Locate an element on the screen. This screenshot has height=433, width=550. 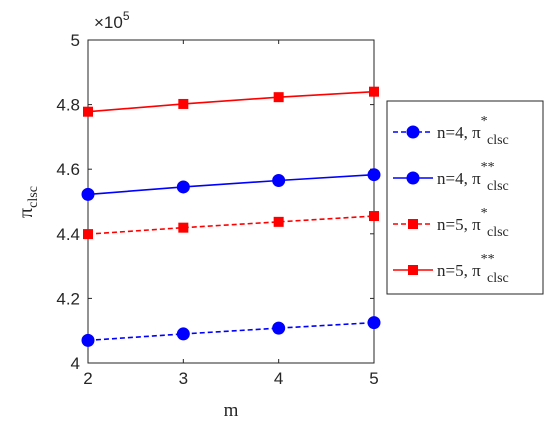
x-tick-label: 3 is located at coordinates (183, 378).